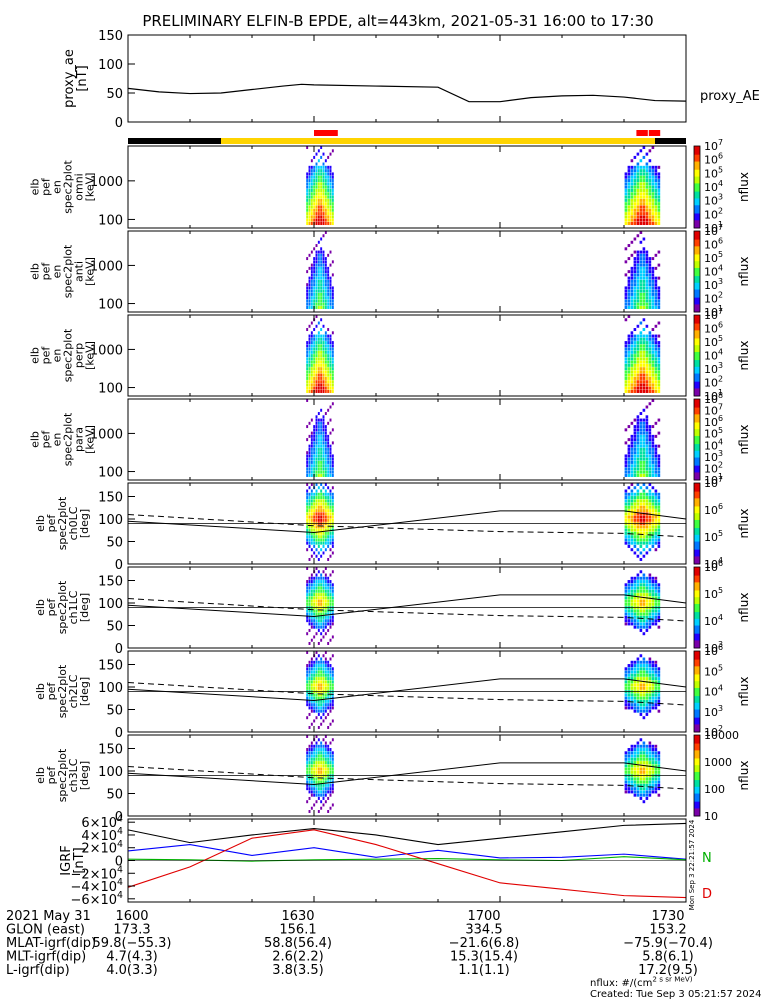 This screenshot has height=1000, width=775. Describe the element at coordinates (110, 604) in the screenshot. I see `spectrogram-y-tick-label: 100` at that location.